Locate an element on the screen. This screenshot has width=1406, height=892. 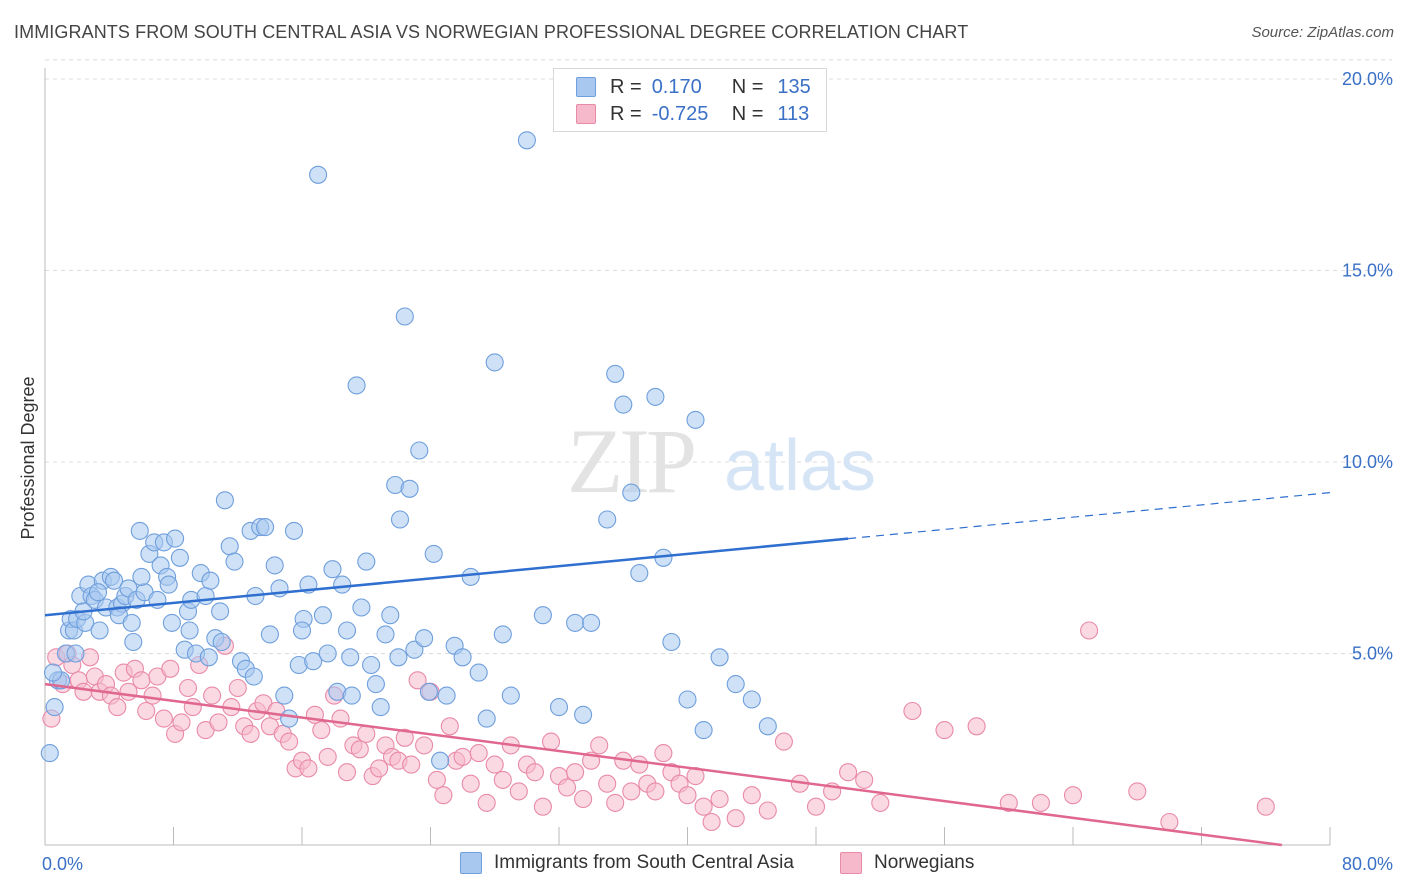
y-tick-labels: 5.0% 10.0% 15.0% 20.0% is located at coordinates (1367, 366).